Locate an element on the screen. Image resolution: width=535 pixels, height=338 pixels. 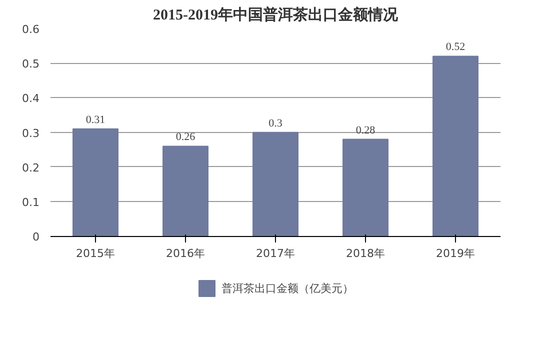
data-label: 0.26 is located at coordinates (186, 137).